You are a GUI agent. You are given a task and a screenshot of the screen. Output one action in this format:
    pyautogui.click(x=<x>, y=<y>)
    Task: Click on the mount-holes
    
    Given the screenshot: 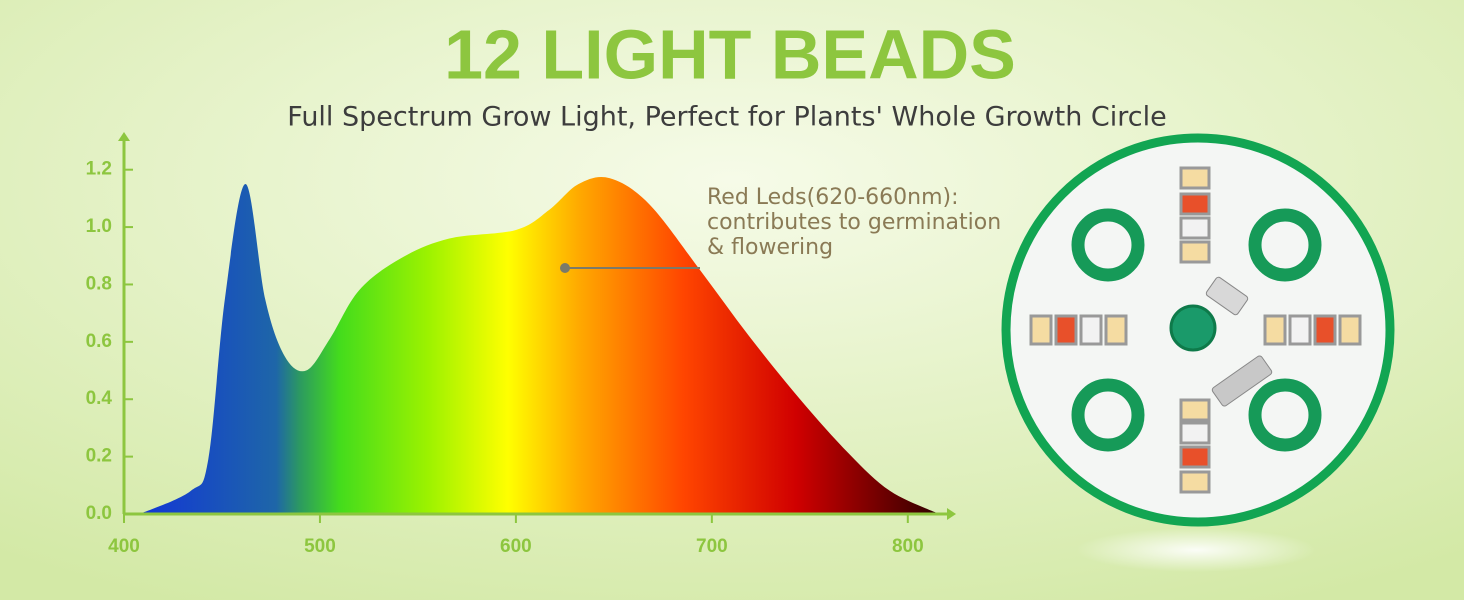 What is the action you would take?
    pyautogui.click(x=1196, y=330)
    